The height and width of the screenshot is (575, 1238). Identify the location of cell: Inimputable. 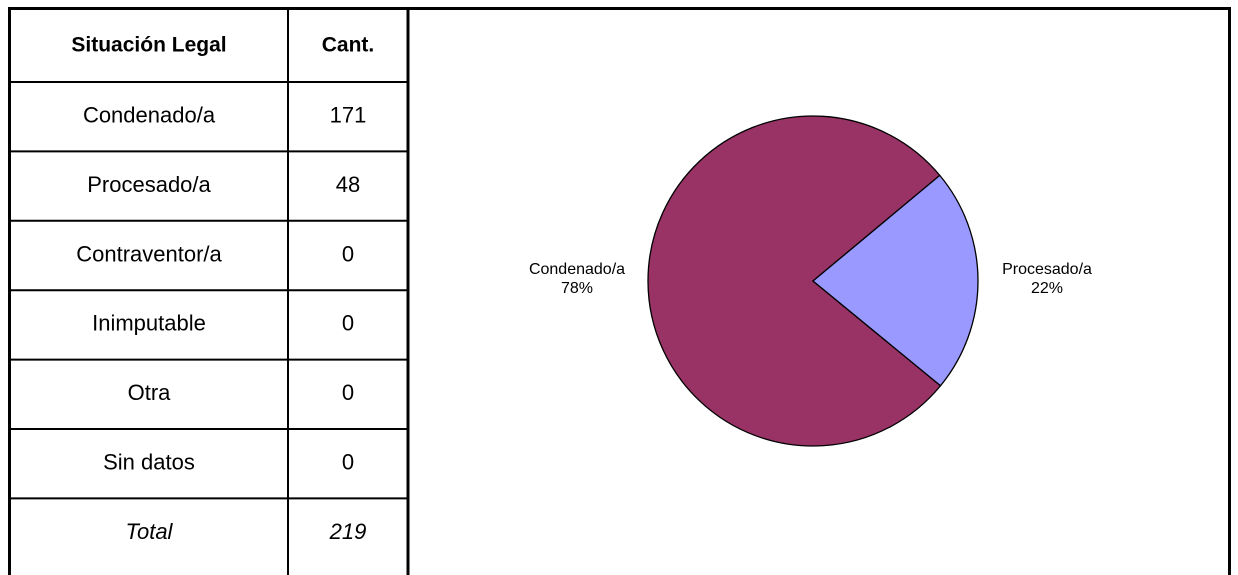
(149, 323).